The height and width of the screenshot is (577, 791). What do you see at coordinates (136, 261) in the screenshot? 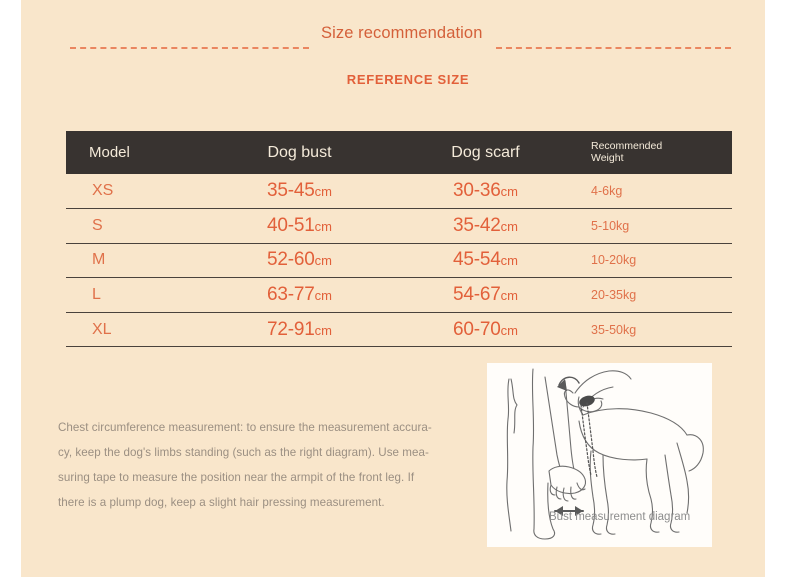
I see `cell-model: M` at bounding box center [136, 261].